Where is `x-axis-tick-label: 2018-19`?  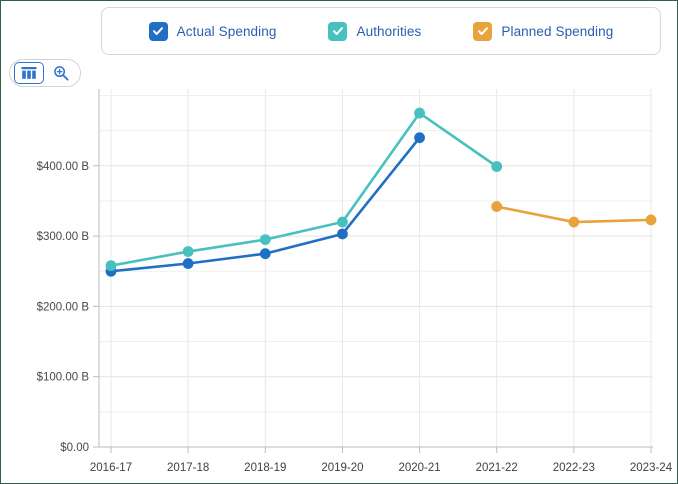 x-axis-tick-label: 2018-19 is located at coordinates (265, 468).